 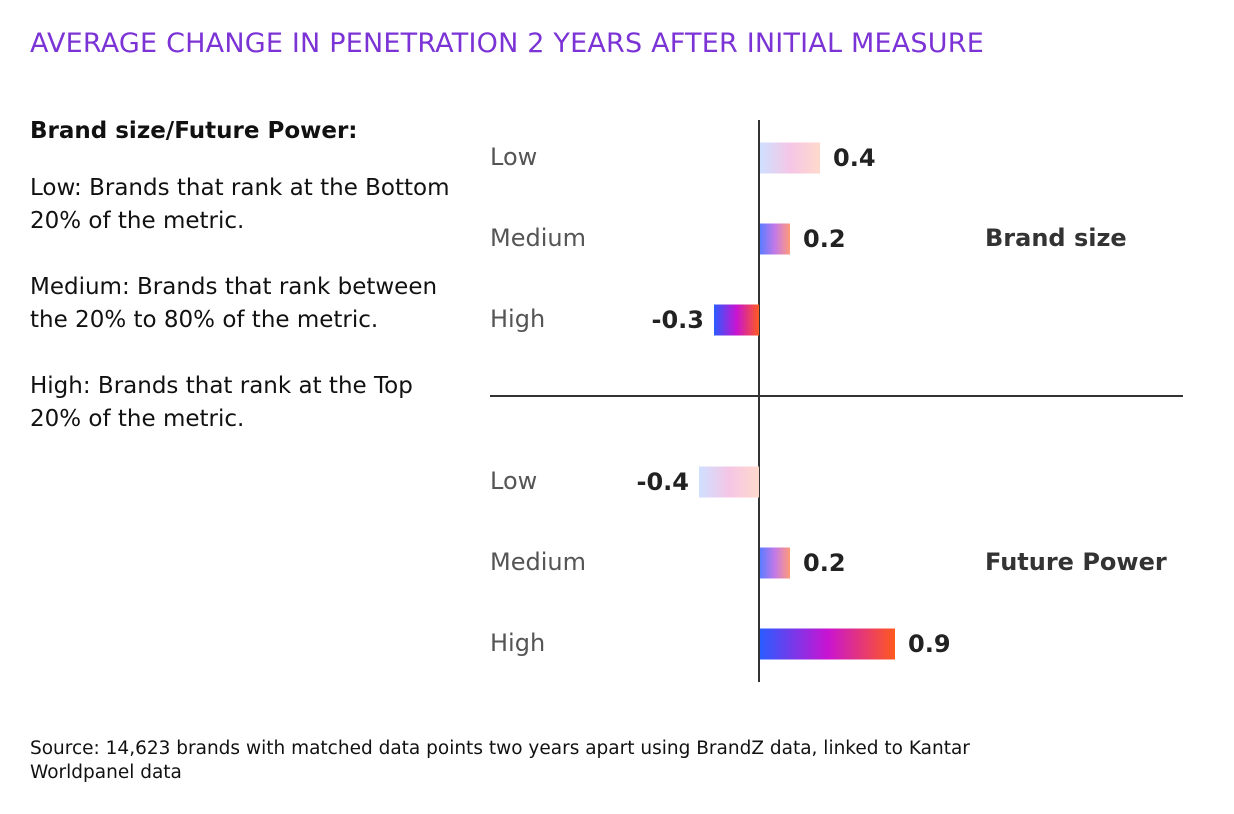 What do you see at coordinates (827, 644) in the screenshot?
I see `bar-future-power-high` at bounding box center [827, 644].